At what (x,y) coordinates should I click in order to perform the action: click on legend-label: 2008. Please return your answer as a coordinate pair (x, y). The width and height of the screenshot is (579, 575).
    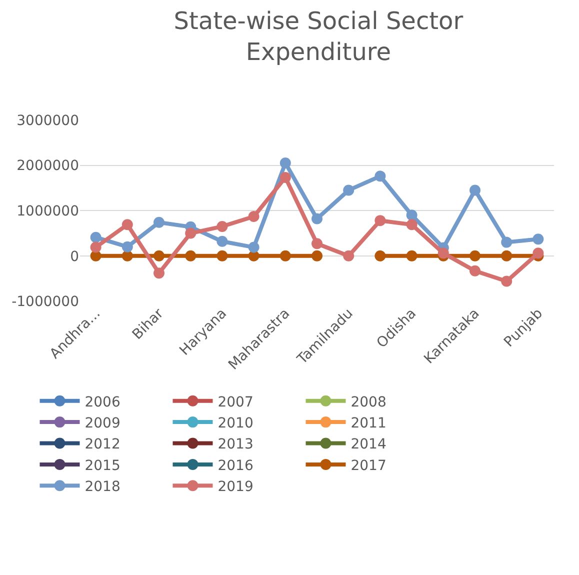
    Looking at the image, I should click on (368, 402).